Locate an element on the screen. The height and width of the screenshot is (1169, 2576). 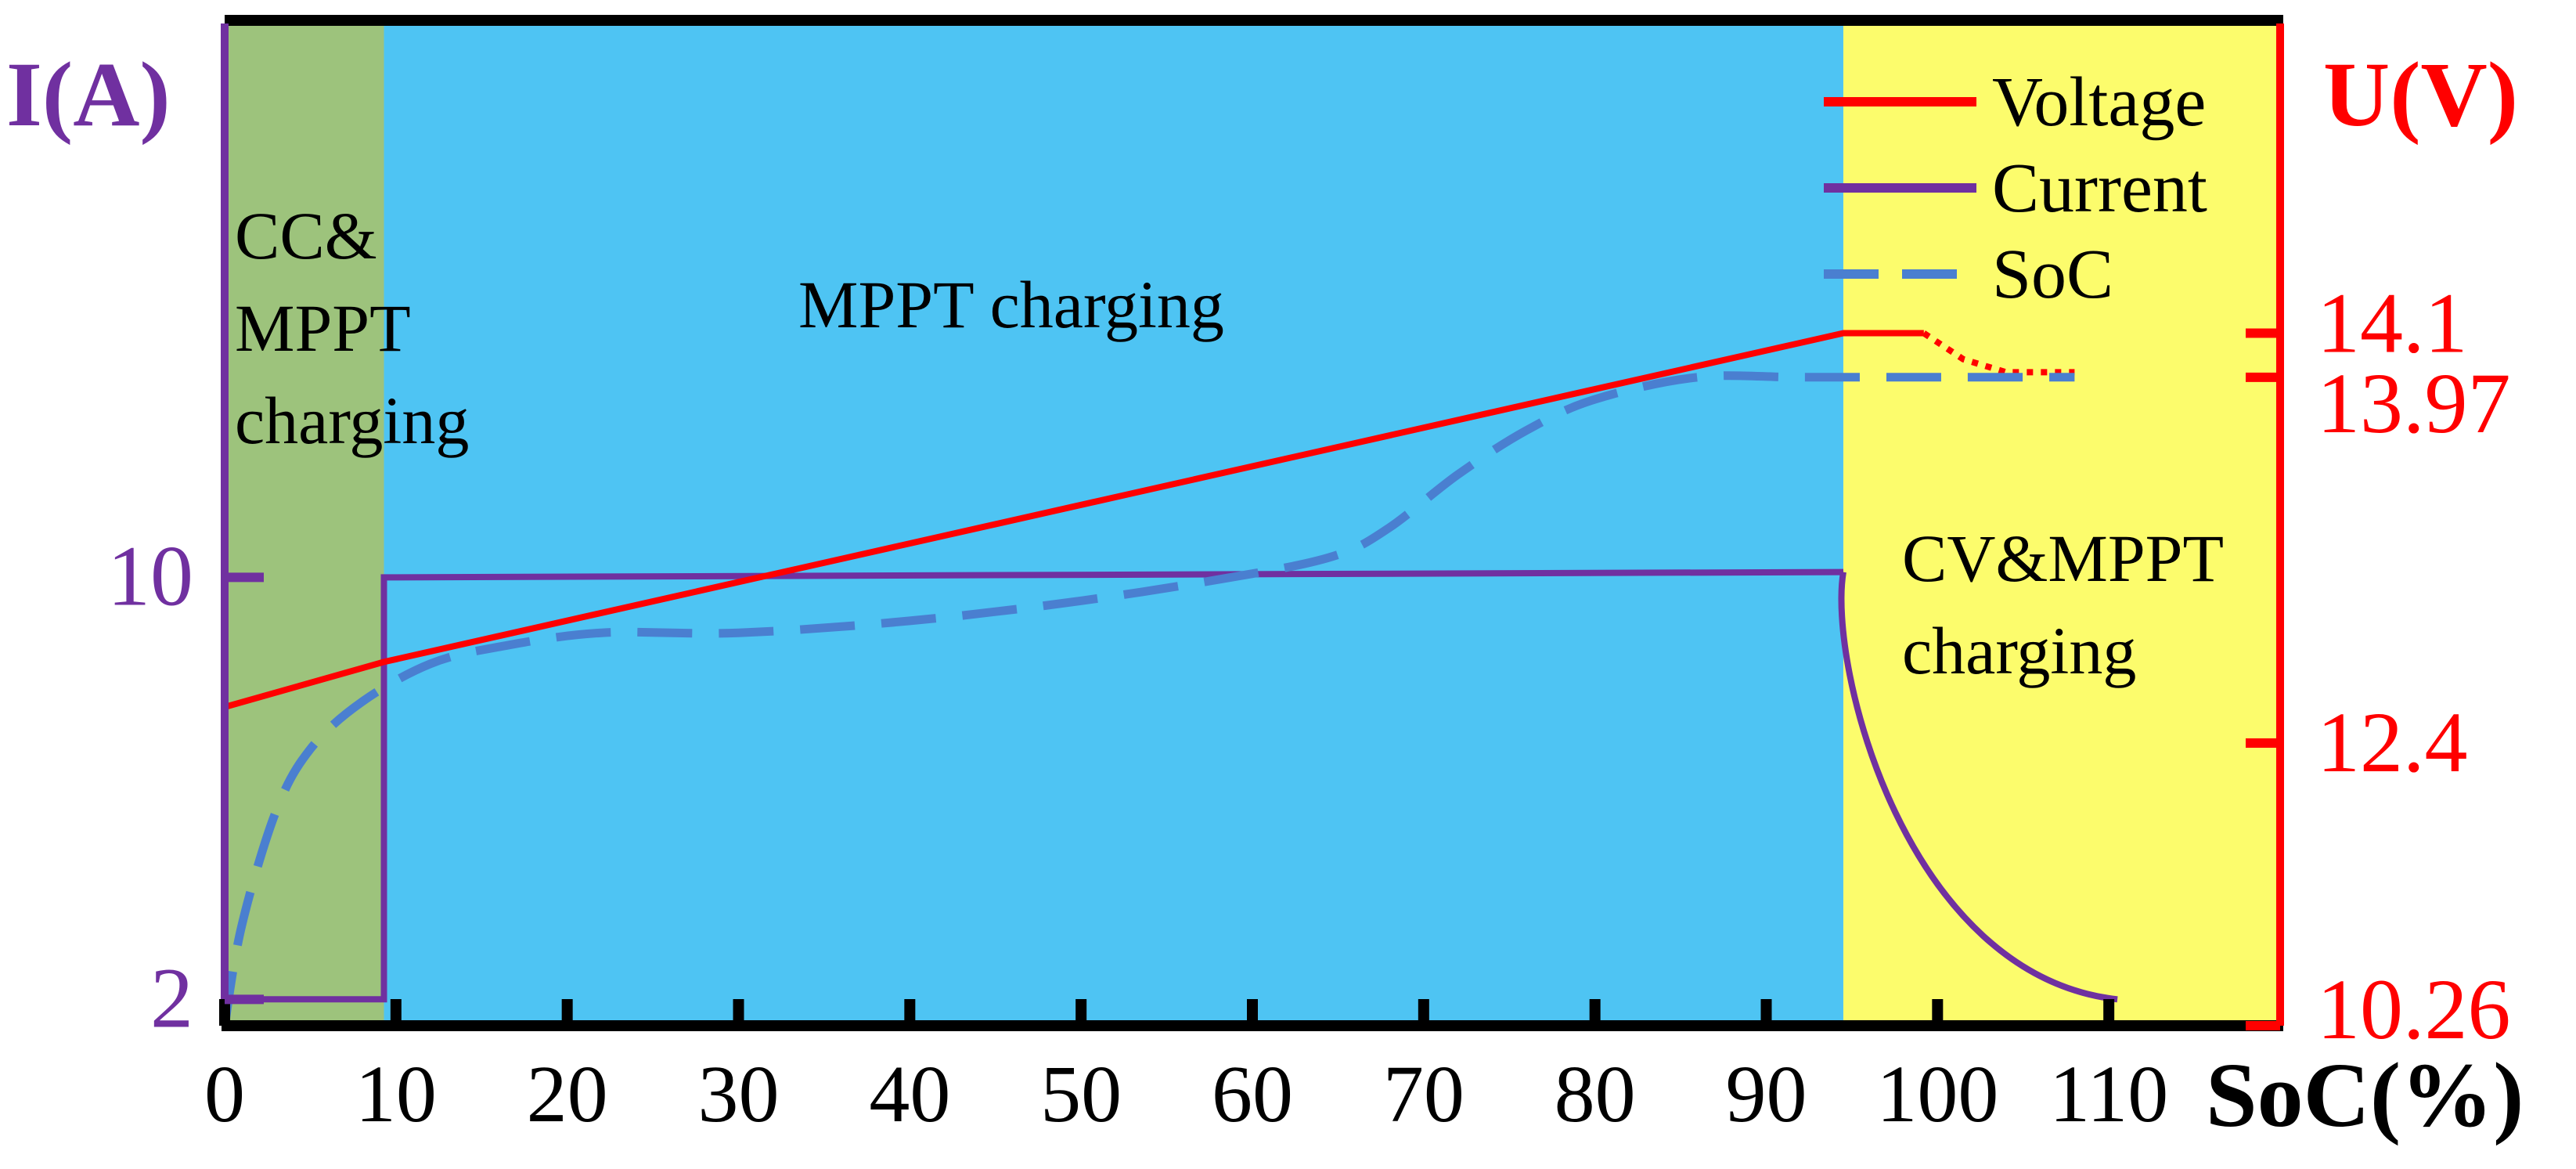
x-tick-label: 30 is located at coordinates (739, 1094).